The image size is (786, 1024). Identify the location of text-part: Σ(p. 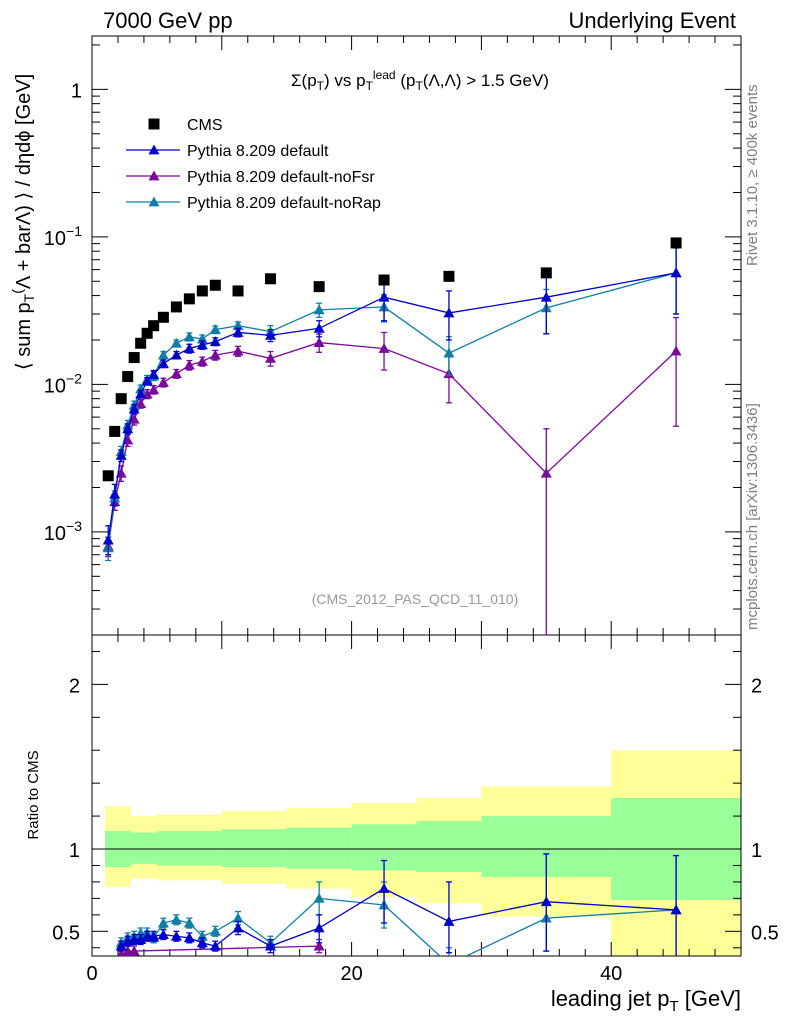
(304, 80).